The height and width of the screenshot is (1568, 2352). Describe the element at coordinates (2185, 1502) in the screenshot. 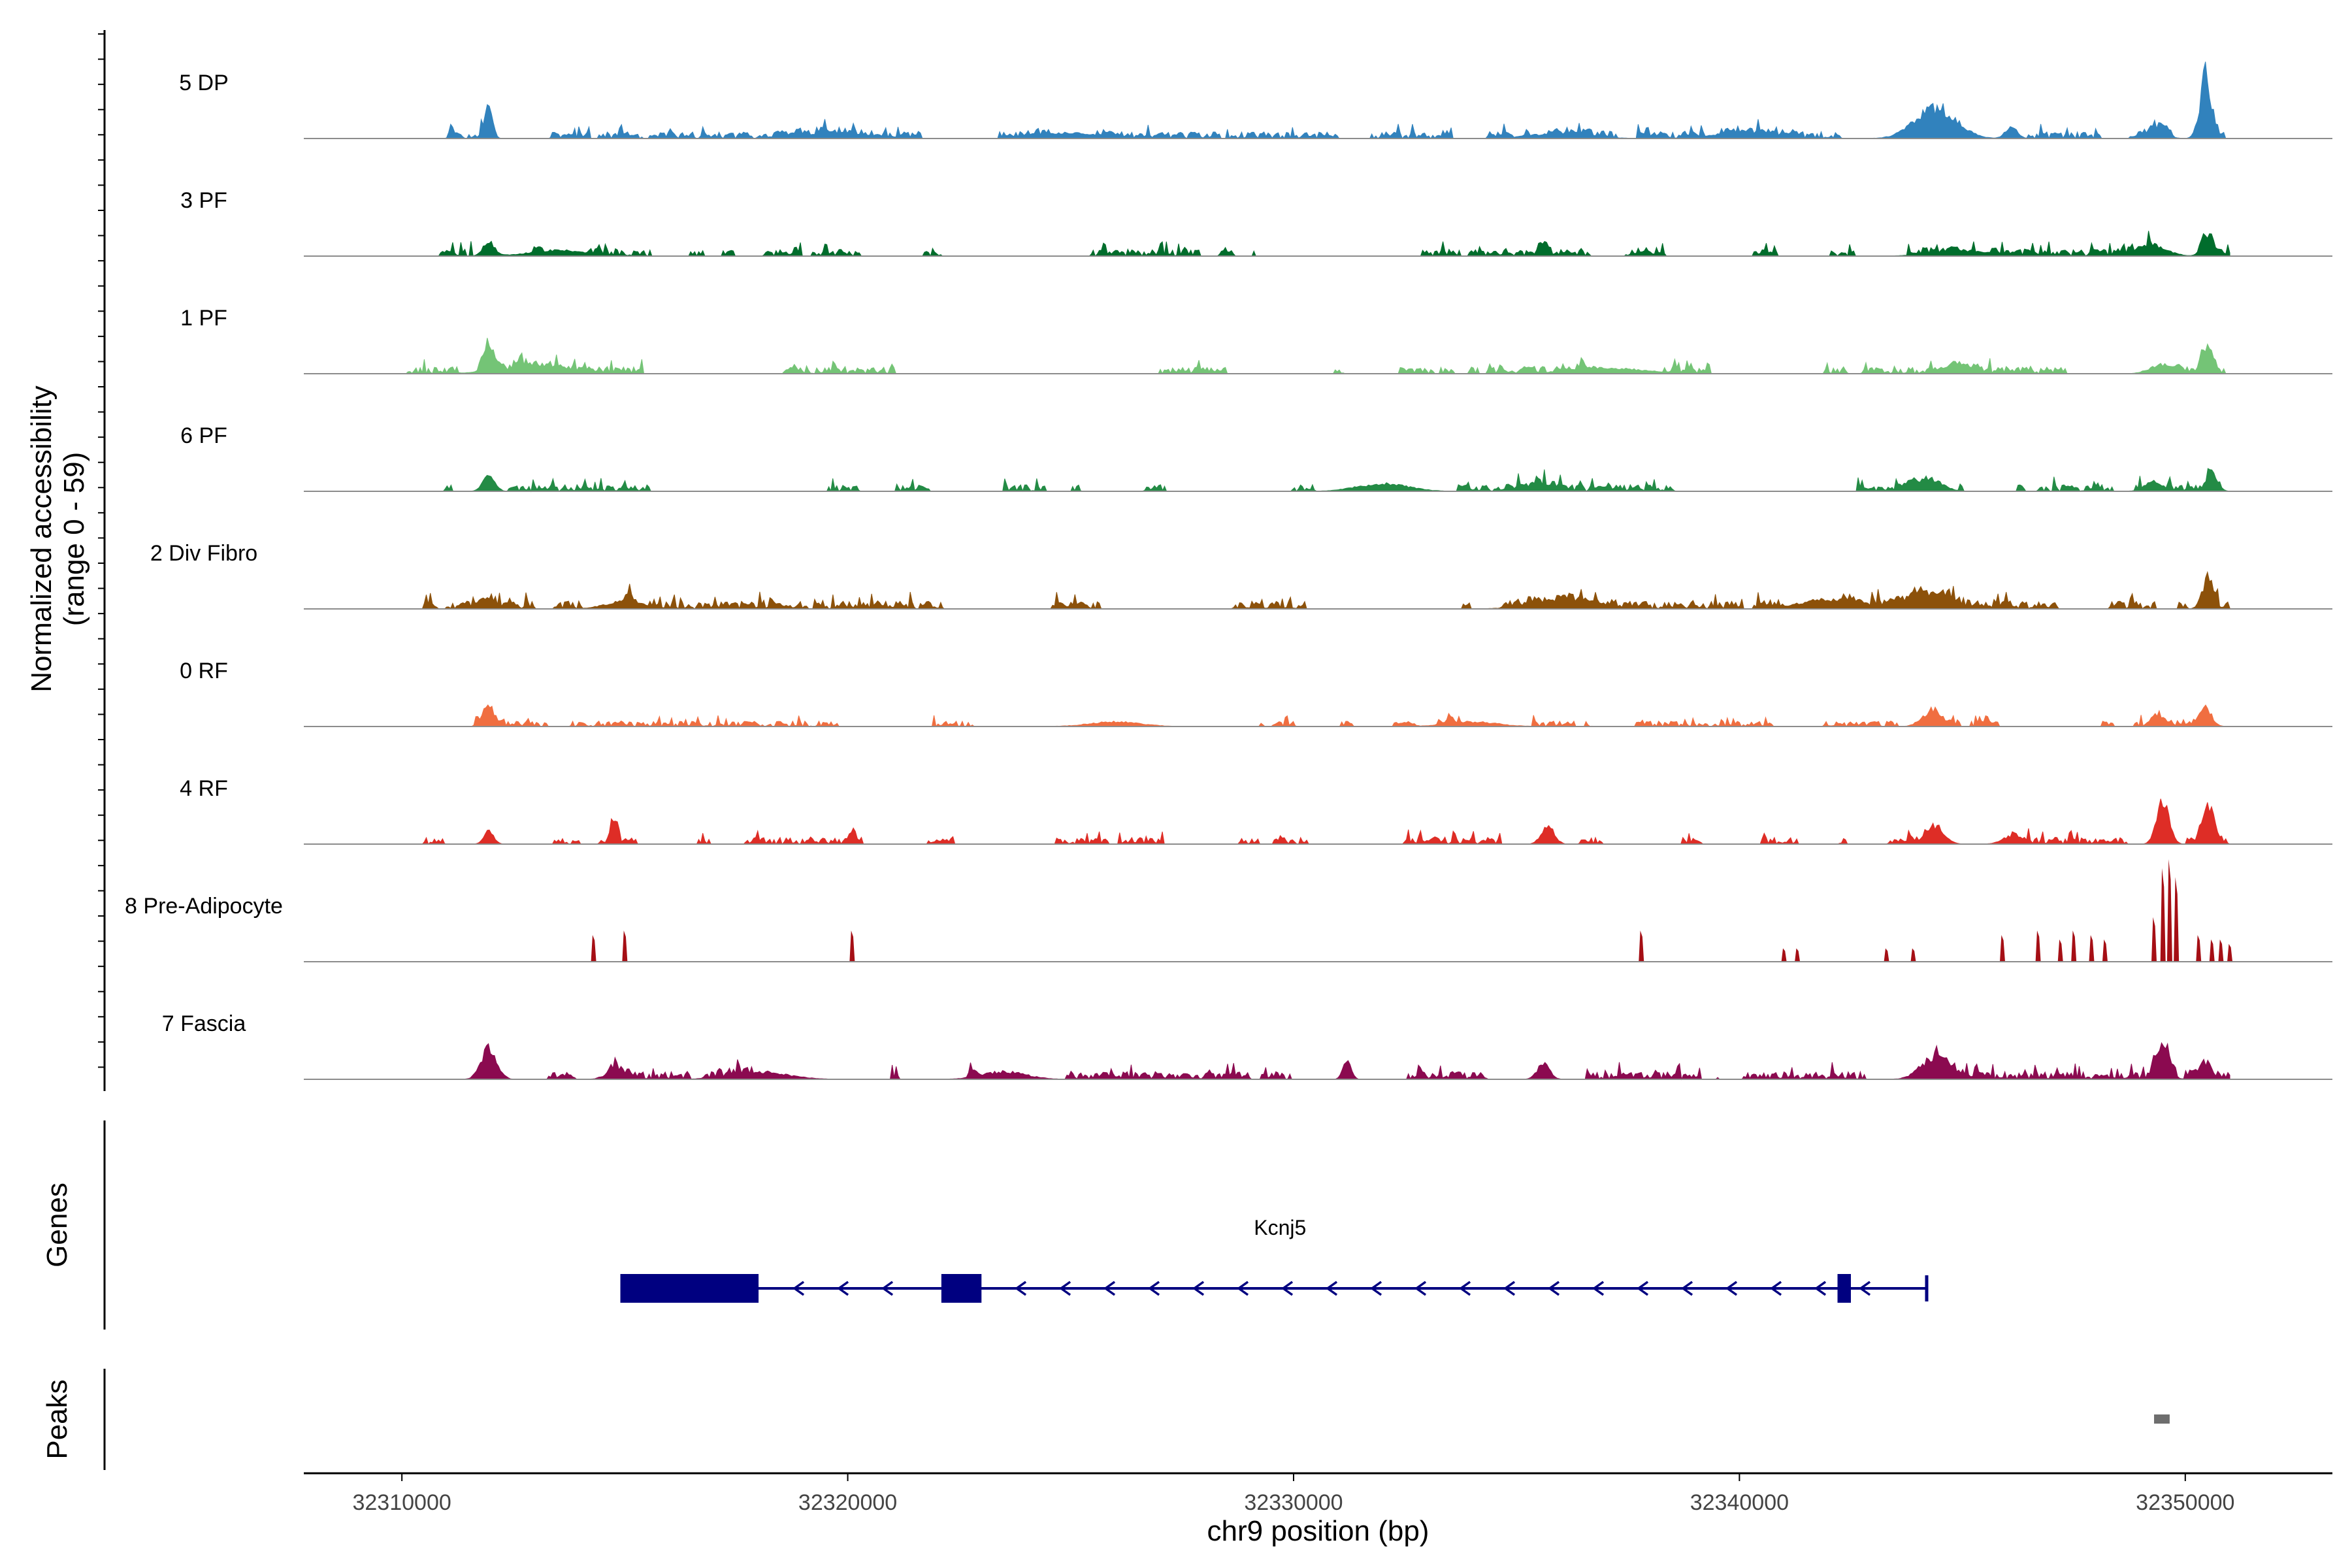

I see `x-tick-label: 32350000` at that location.